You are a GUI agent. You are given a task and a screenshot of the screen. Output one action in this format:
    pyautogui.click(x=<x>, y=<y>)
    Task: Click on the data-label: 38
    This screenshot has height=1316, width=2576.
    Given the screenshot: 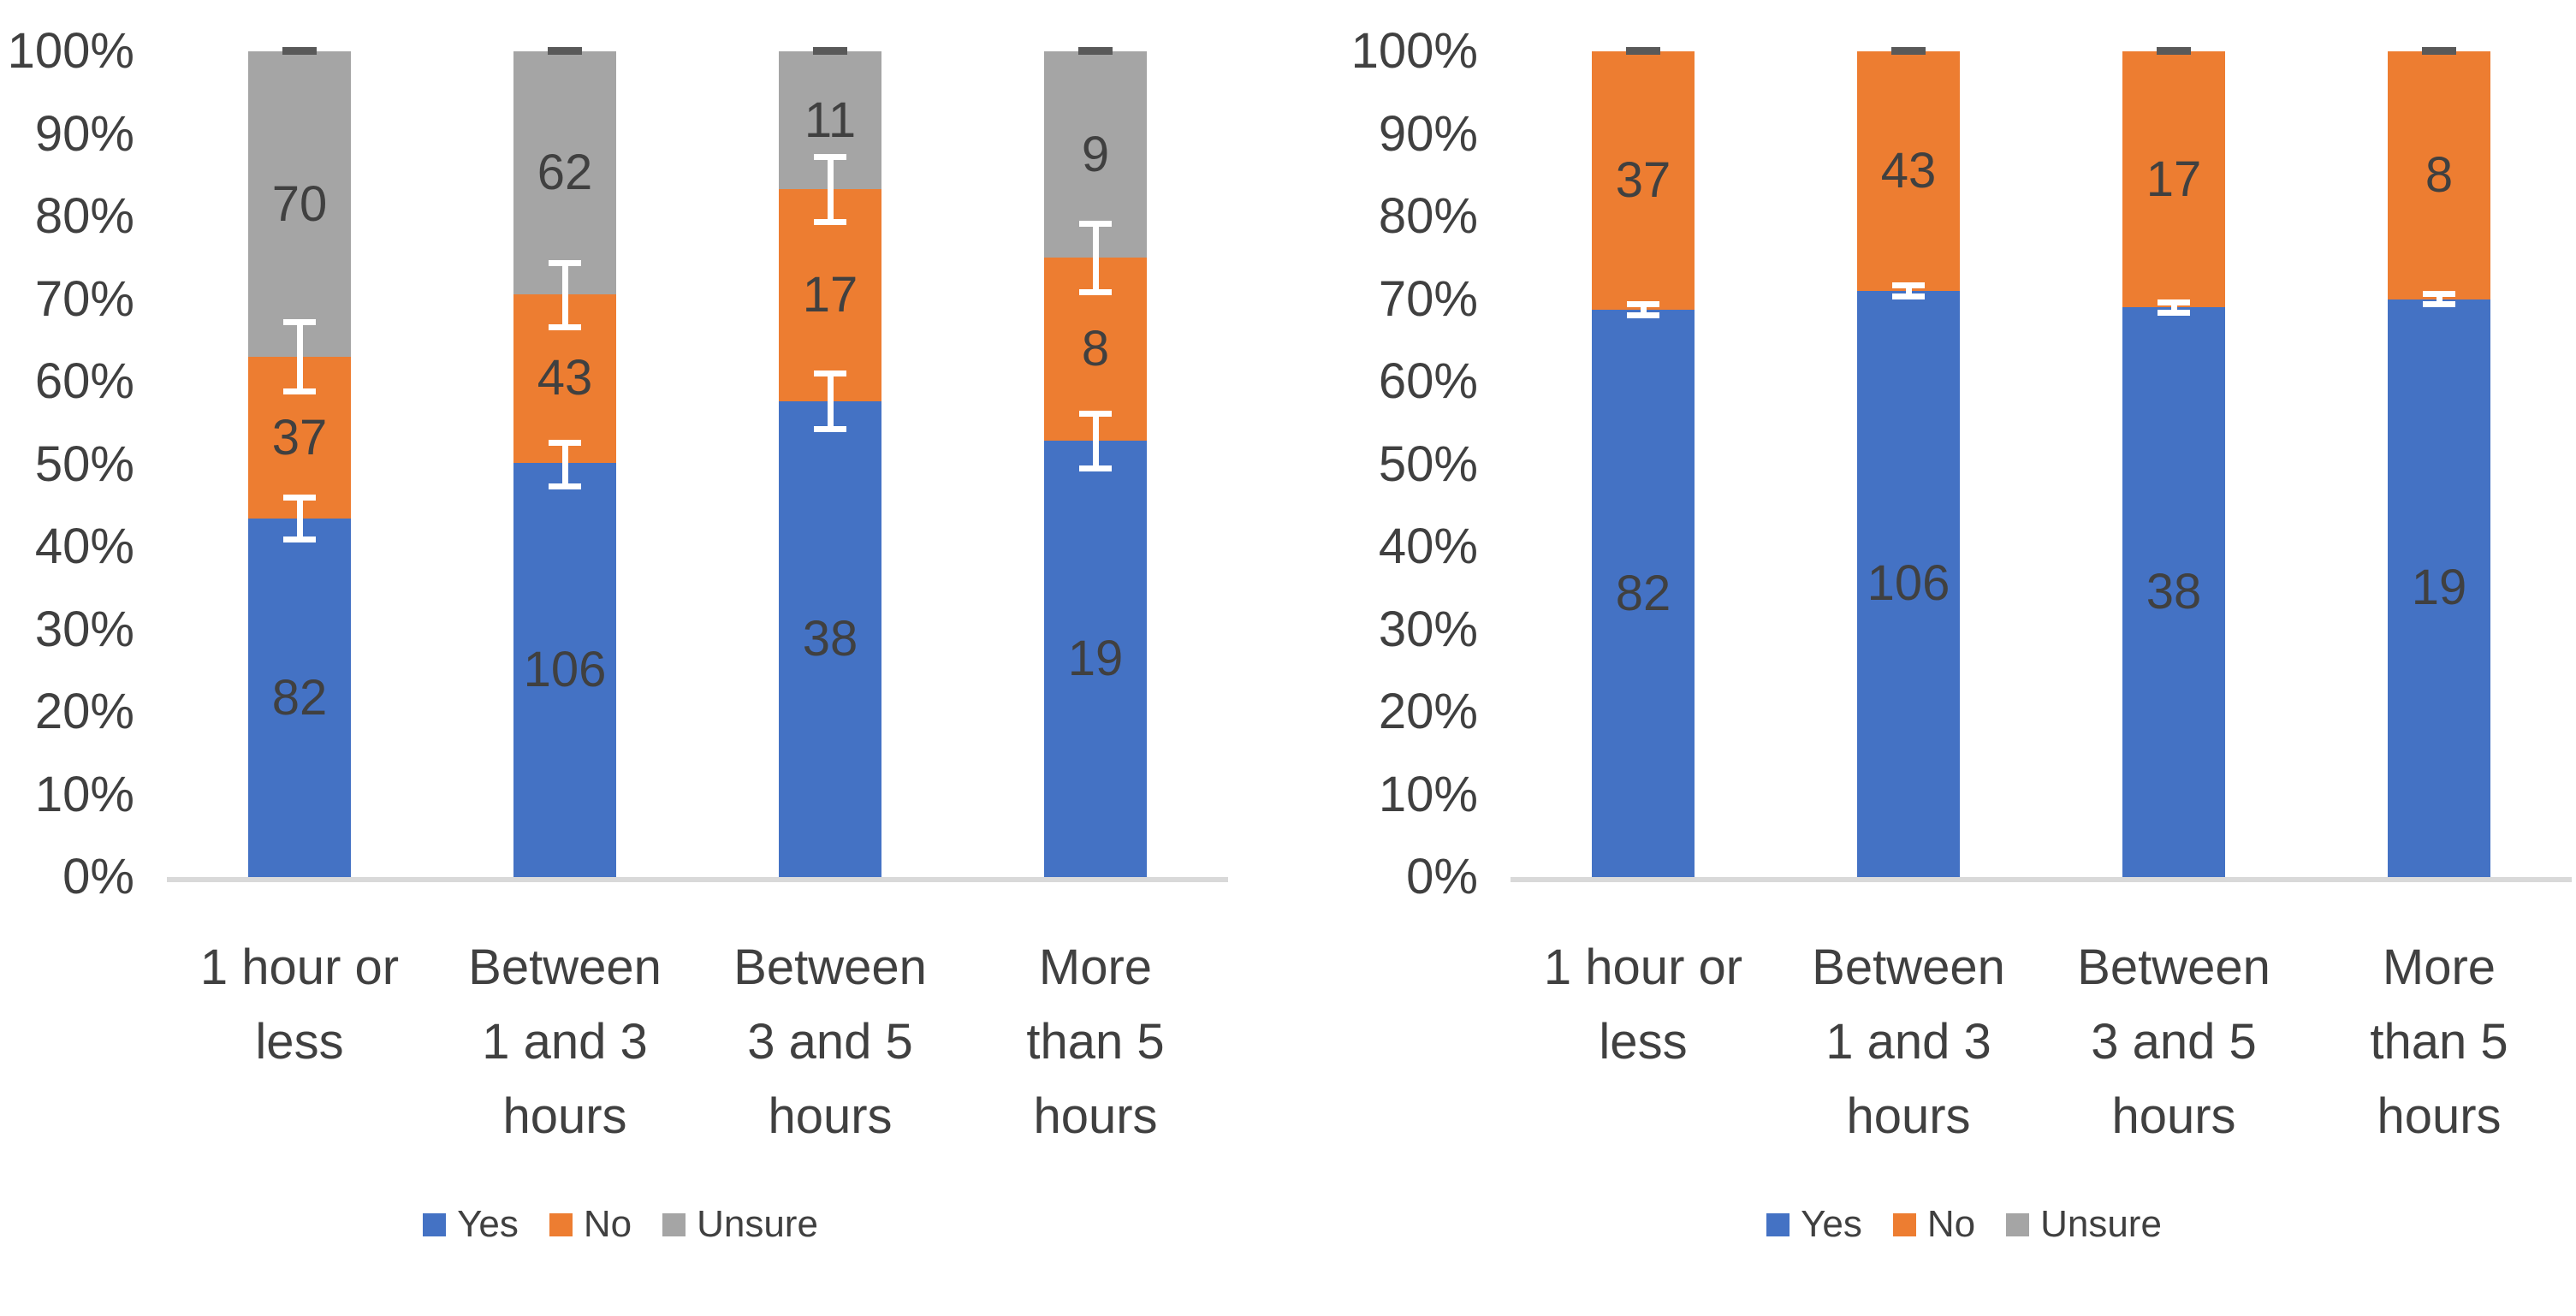 What is the action you would take?
    pyautogui.click(x=2174, y=592)
    